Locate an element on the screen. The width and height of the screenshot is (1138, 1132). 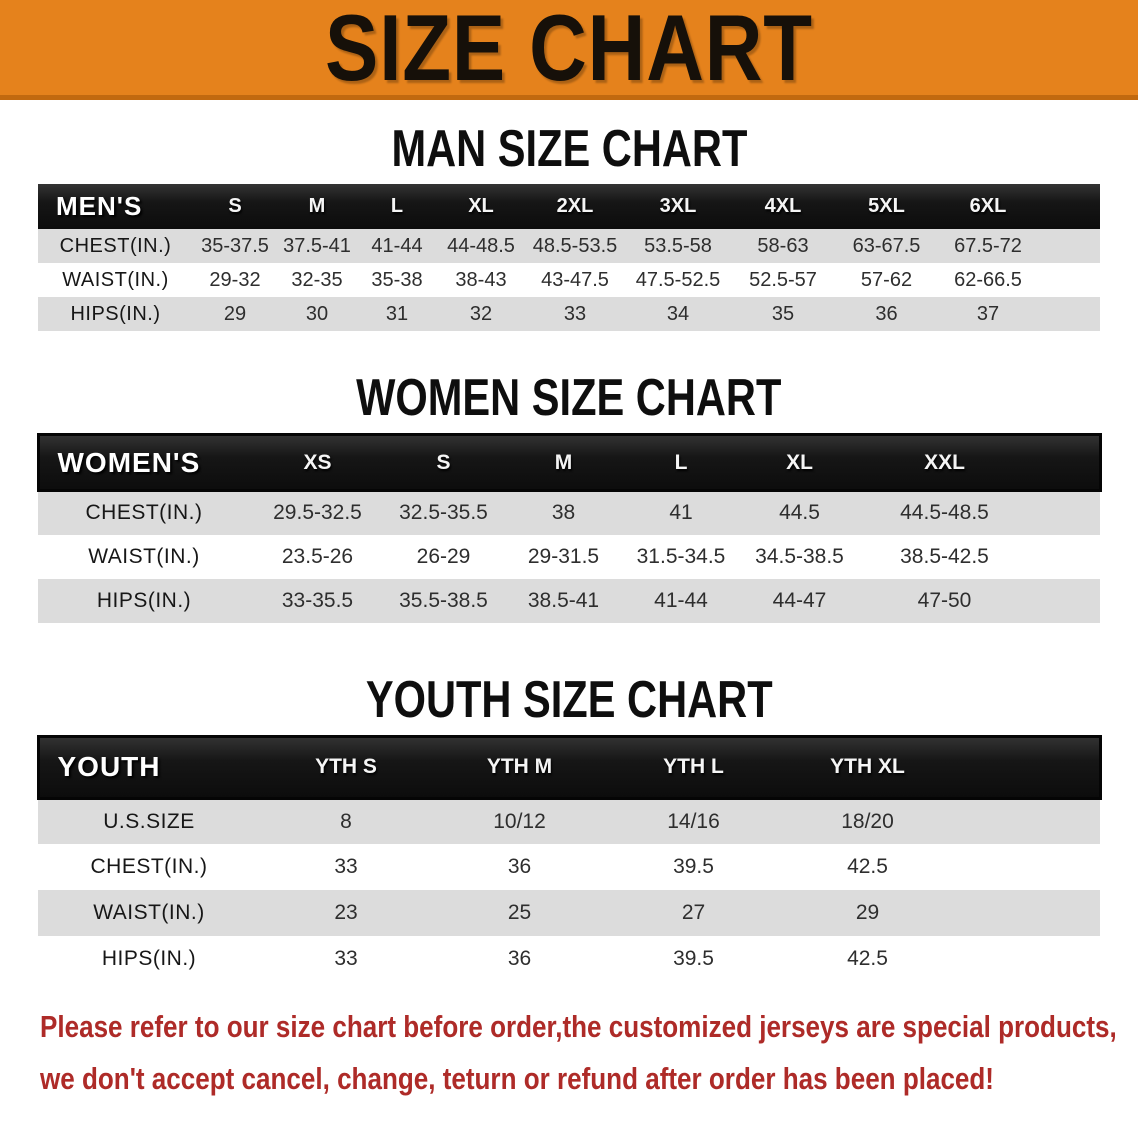
youth-section-heading: YOUTH SIZE CHART is located at coordinates (569, 704).